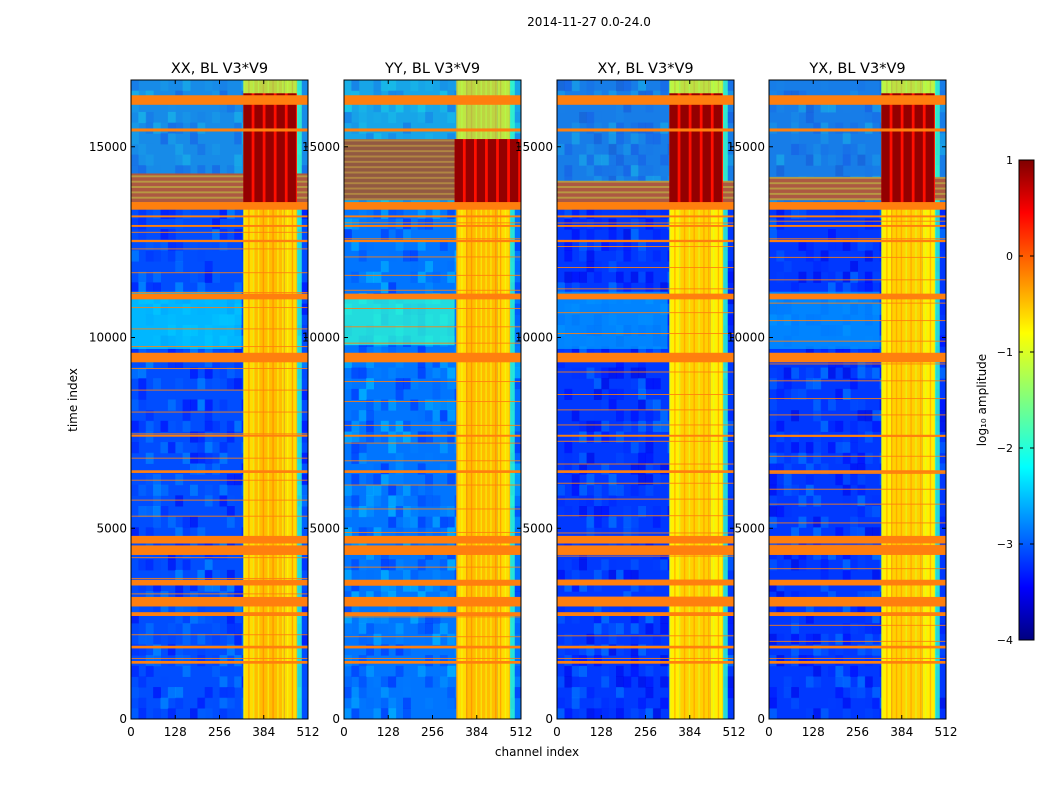  What do you see at coordinates (645, 732) in the screenshot?
I see `x-tick-label: 256` at bounding box center [645, 732].